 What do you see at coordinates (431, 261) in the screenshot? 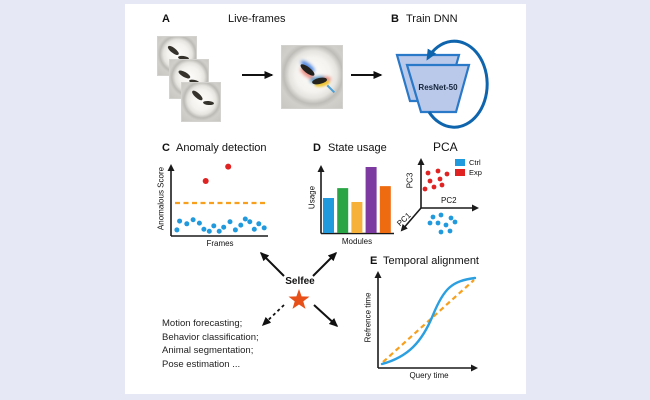
I see `panel-e-title: Temporal alignment` at bounding box center [431, 261].